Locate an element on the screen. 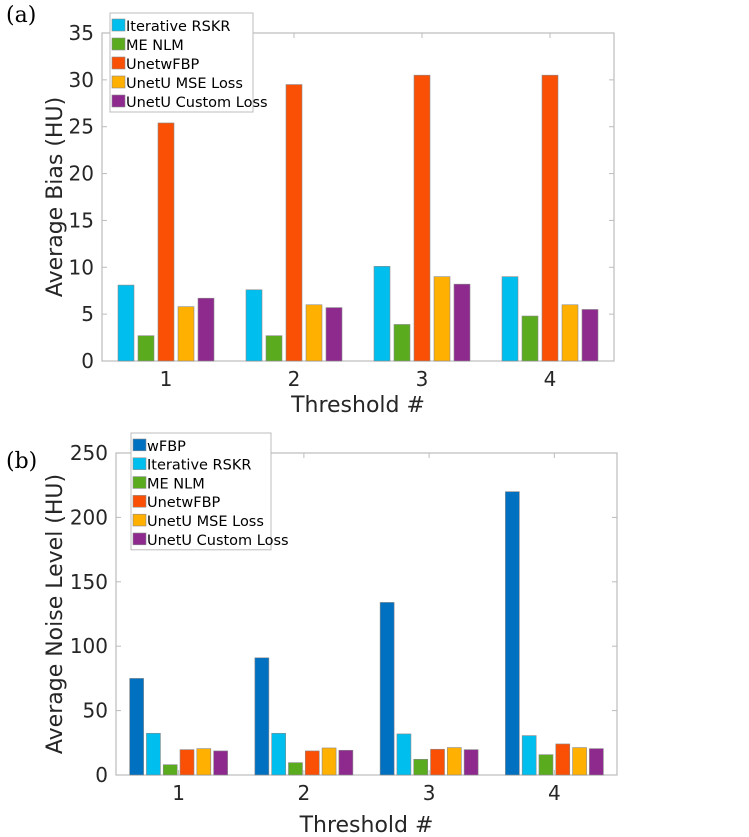 The width and height of the screenshot is (749, 837). legend-entry-2: ME NLM is located at coordinates (176, 484).